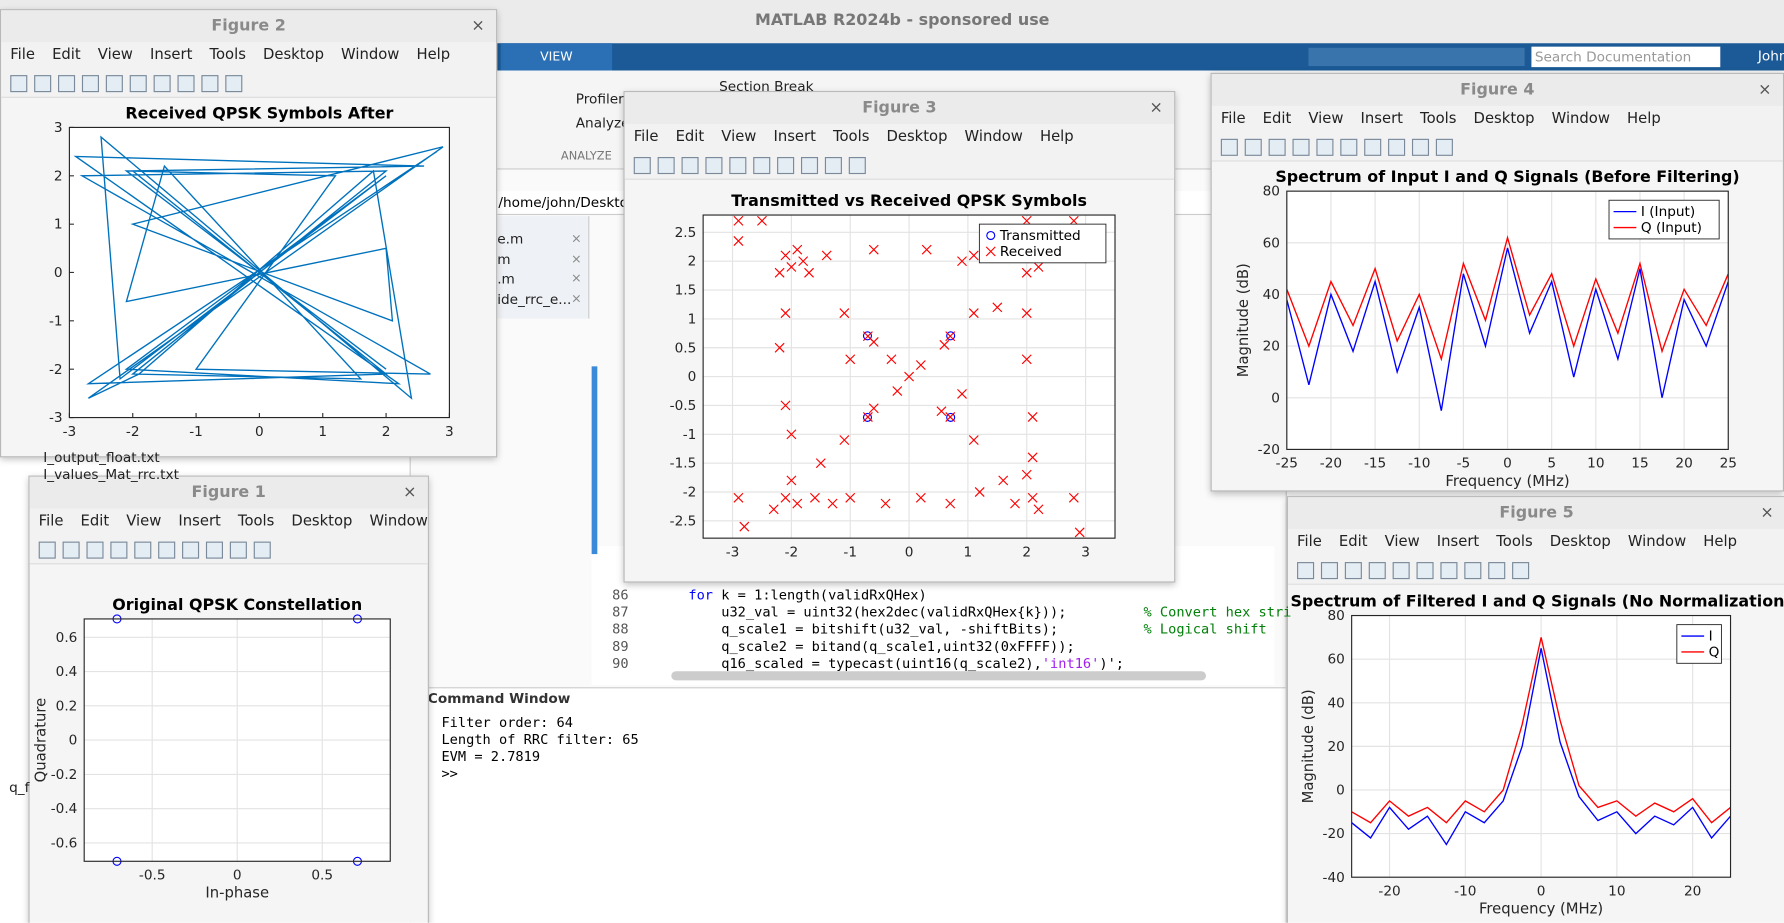 This screenshot has width=1784, height=923. I want to click on analyze: Analyze, so click(602, 122).